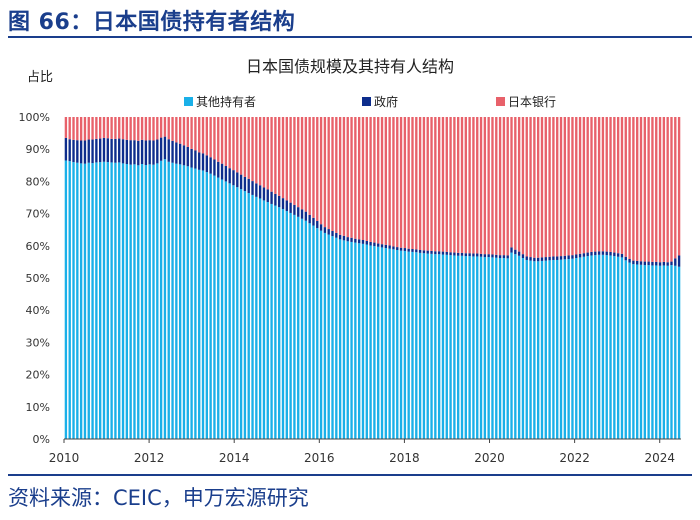 This screenshot has width=700, height=520. I want to click on legend-label-government: 政府, so click(386, 101).